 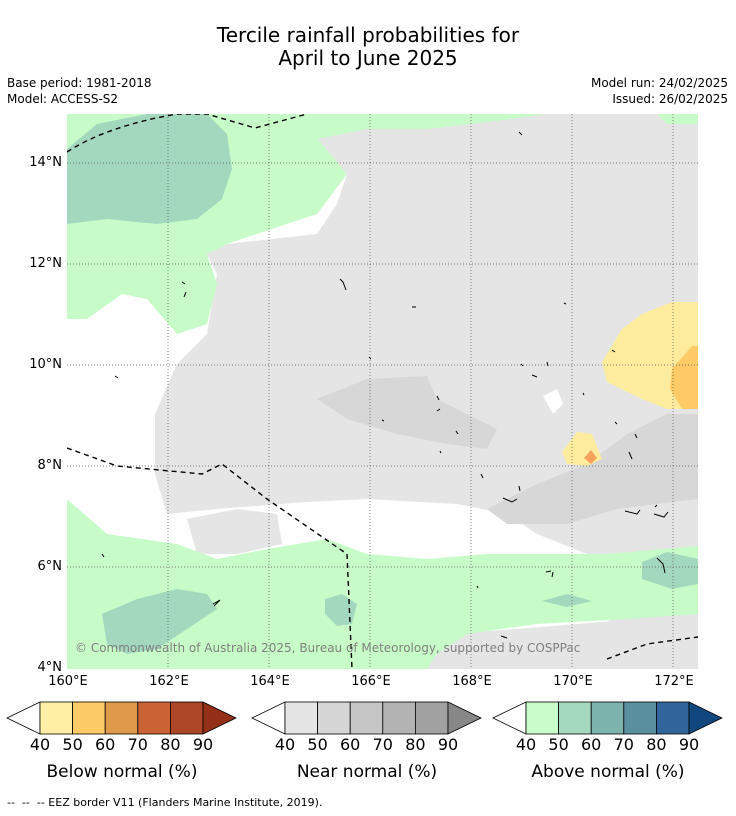 I want to click on above-normal-colorbar, so click(x=607, y=718).